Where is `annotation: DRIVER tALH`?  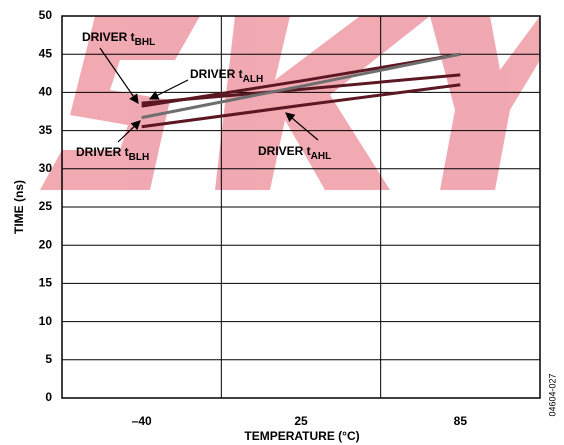
annotation: DRIVER tALH is located at coordinates (226, 75).